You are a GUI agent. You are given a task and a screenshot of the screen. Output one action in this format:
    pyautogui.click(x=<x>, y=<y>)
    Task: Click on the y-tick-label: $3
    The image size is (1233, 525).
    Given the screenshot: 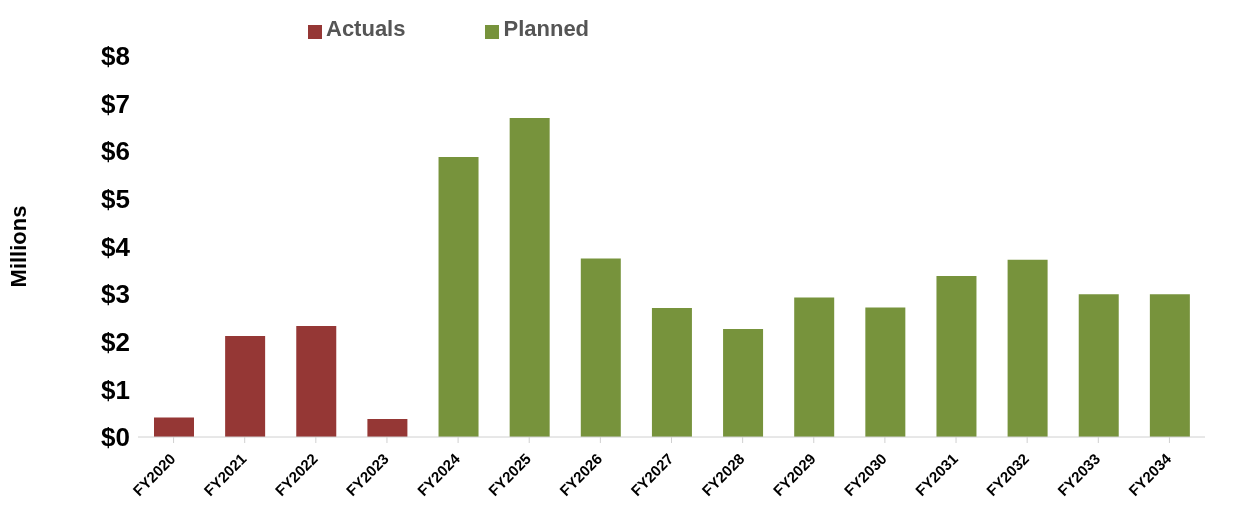 What is the action you would take?
    pyautogui.click(x=115, y=294)
    